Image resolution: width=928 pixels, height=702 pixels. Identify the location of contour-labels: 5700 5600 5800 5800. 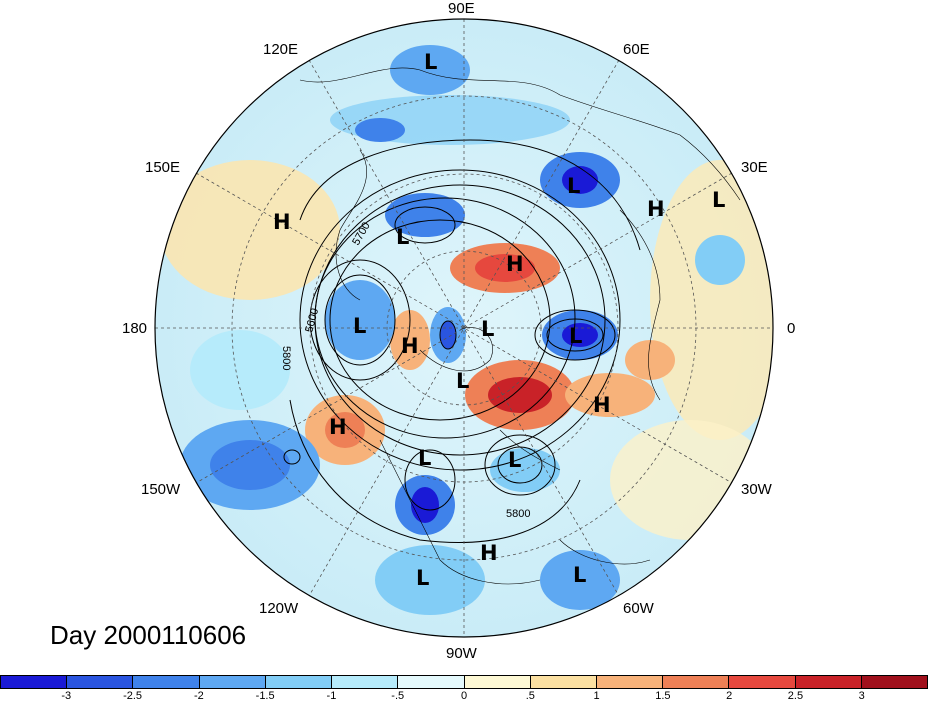
(405, 370).